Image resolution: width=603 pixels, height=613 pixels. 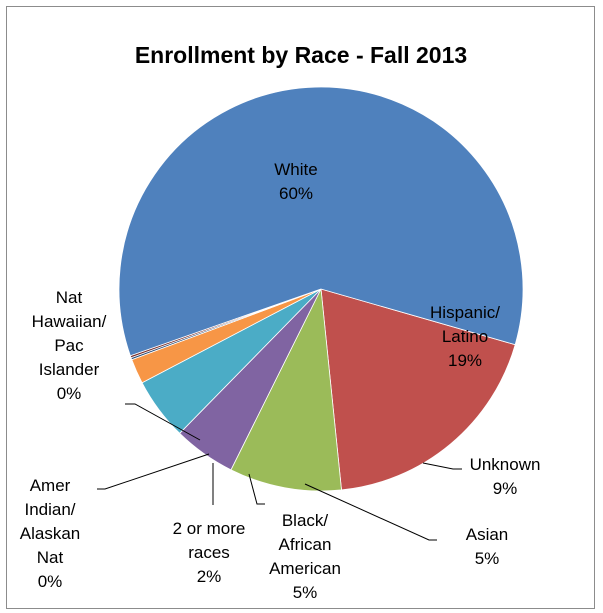 I want to click on chart-title: Enrollment by Race - Fall 2013, so click(x=301, y=55).